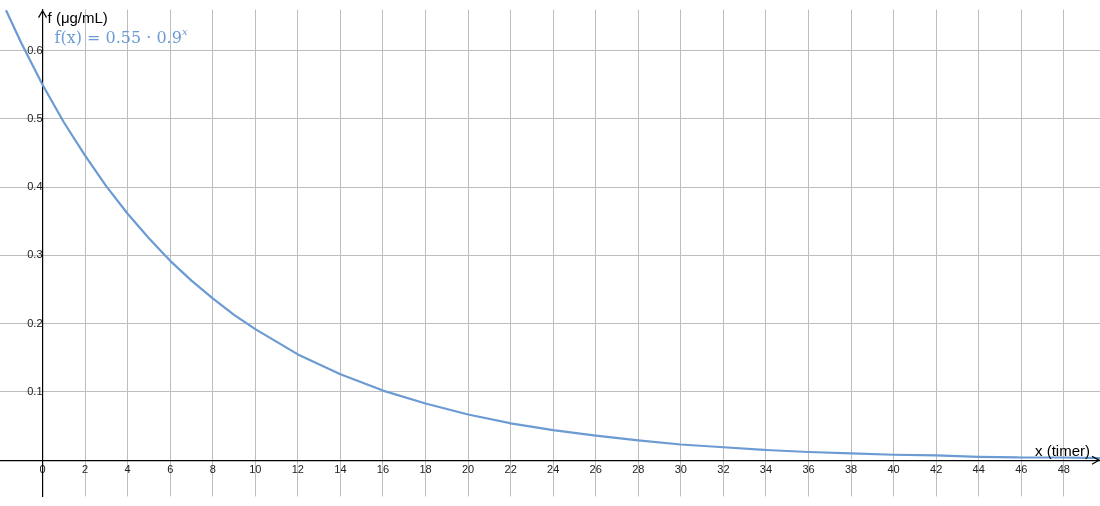 The height and width of the screenshot is (506, 1100). Describe the element at coordinates (77, 18) in the screenshot. I see `y-axis-title: f (μg/mL)` at that location.